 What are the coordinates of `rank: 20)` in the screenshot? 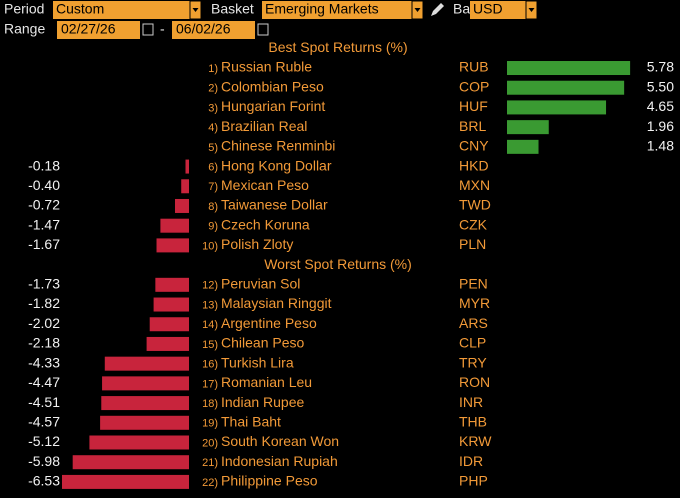 It's located at (210, 443).